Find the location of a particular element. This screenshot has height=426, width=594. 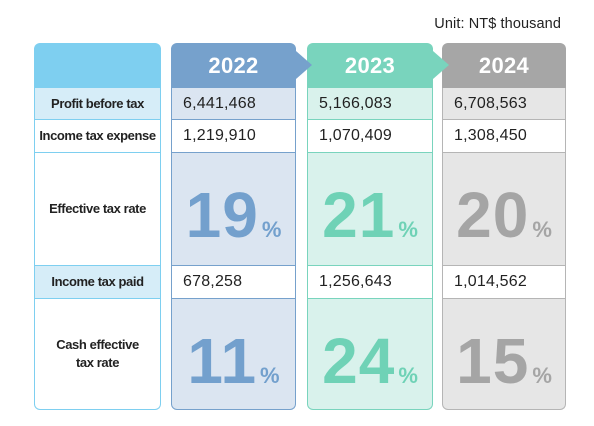

cash-effective-tax-rate-2023: 24% is located at coordinates (370, 354).